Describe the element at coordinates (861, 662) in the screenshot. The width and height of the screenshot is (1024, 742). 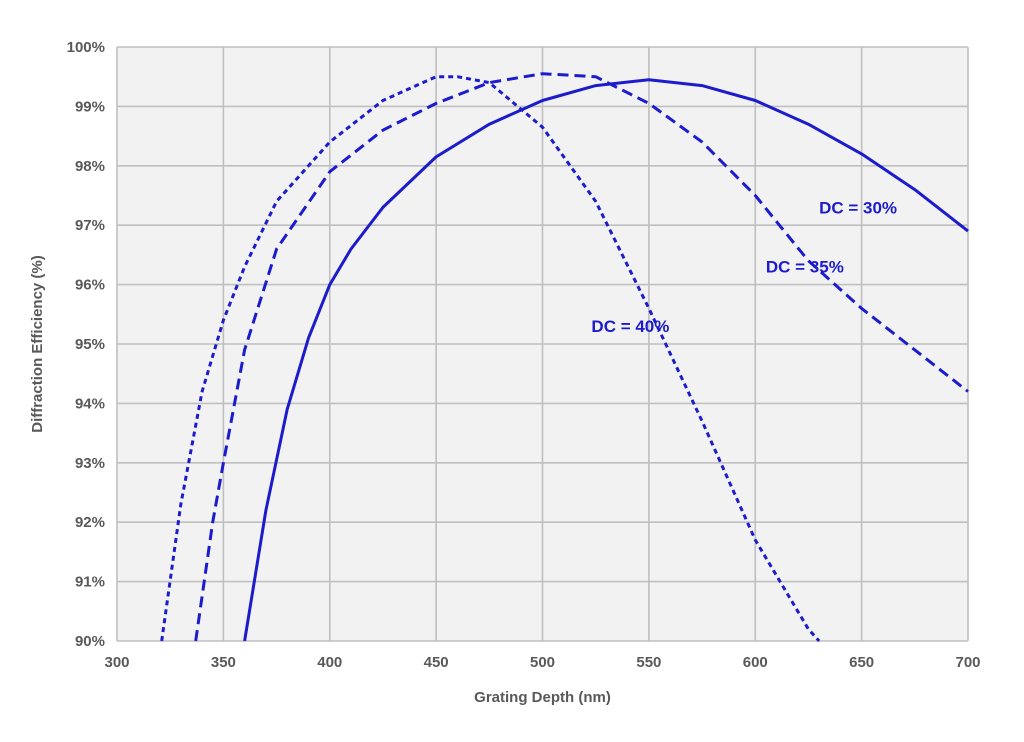
I see `x-tick-label: 650` at that location.